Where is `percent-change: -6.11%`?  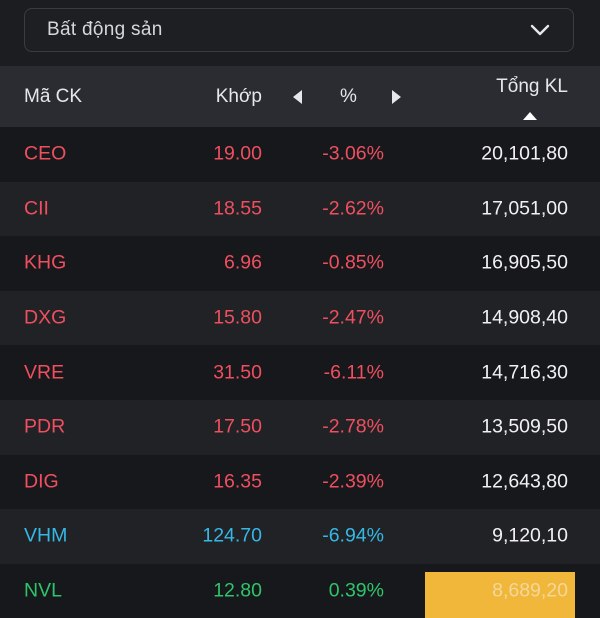 percent-change: -6.11% is located at coordinates (353, 372).